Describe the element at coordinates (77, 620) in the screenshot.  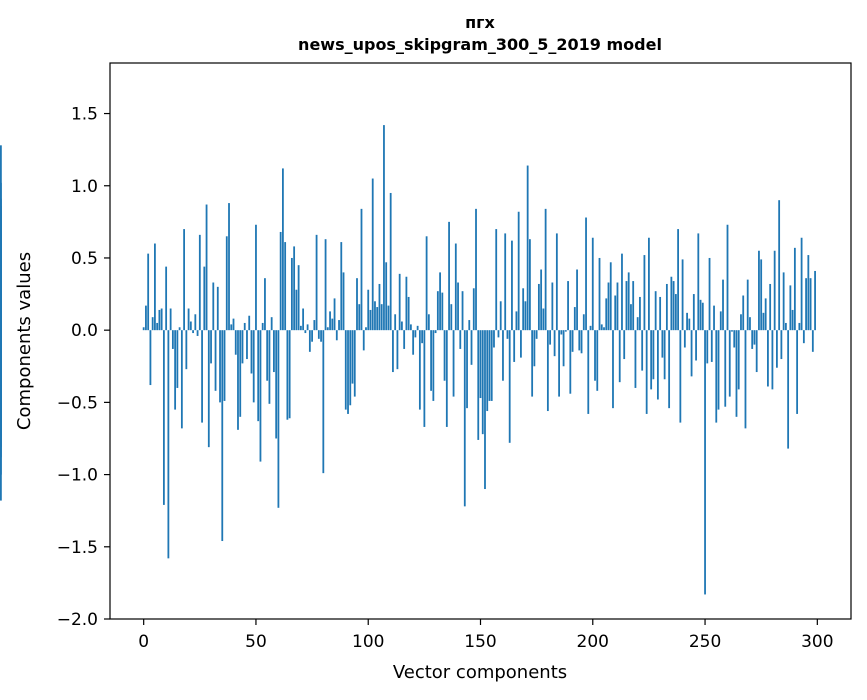
I see `y-tick-label: −2.0` at that location.